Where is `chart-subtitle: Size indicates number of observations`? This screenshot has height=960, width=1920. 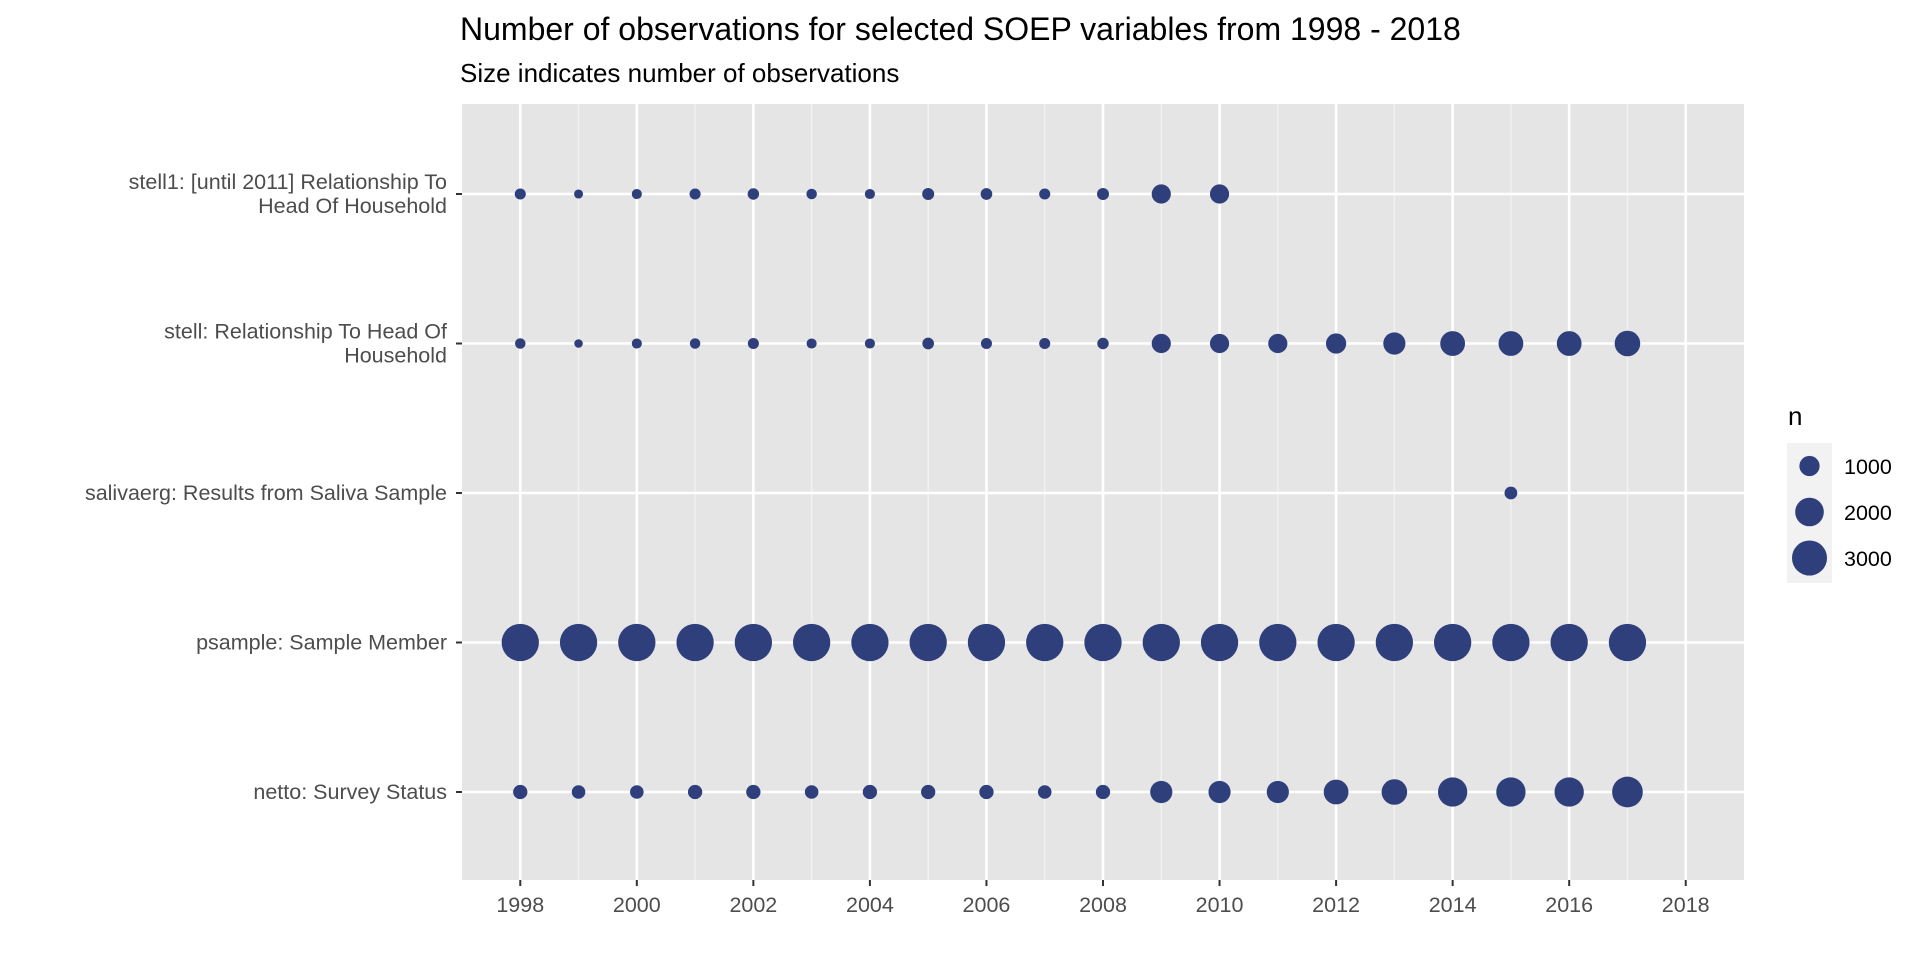
chart-subtitle: Size indicates number of observations is located at coordinates (679, 73).